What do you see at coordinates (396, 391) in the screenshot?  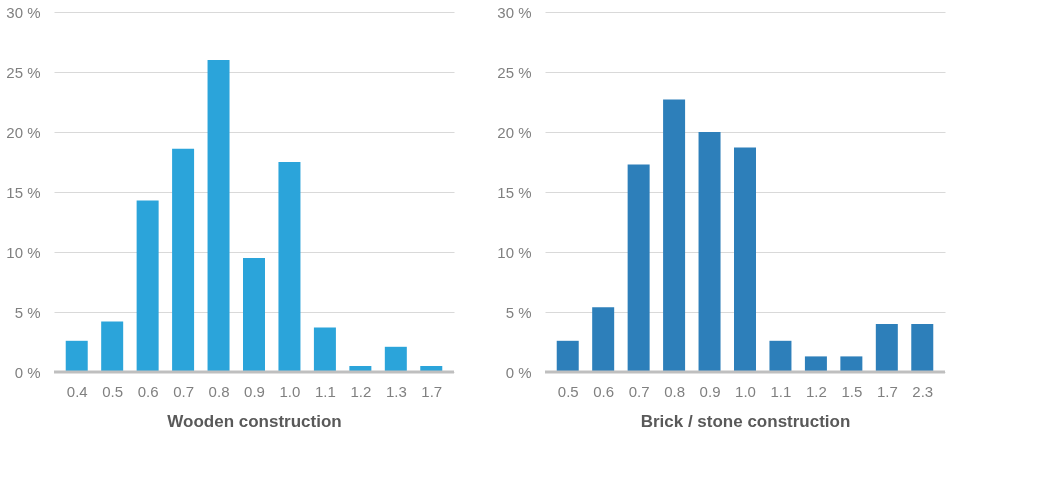 I see `x-tick-label: 1.3` at bounding box center [396, 391].